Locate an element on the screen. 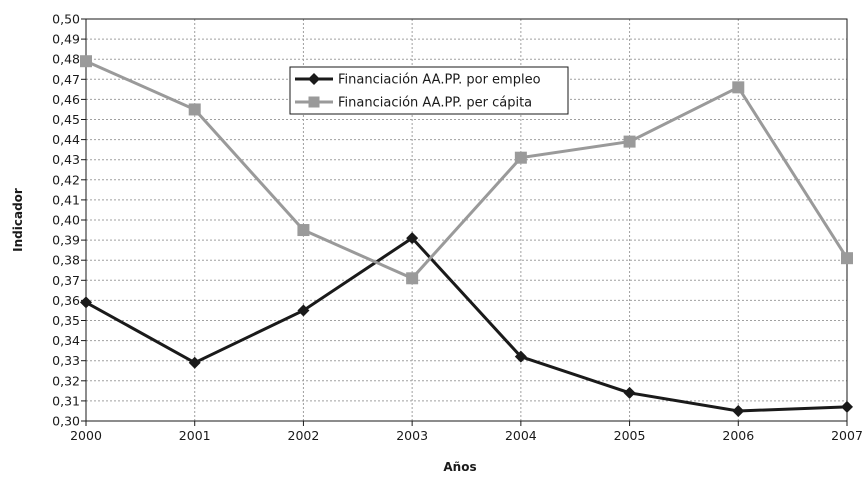 The height and width of the screenshot is (477, 866). y-tick-label: 0,40 is located at coordinates (66, 220).